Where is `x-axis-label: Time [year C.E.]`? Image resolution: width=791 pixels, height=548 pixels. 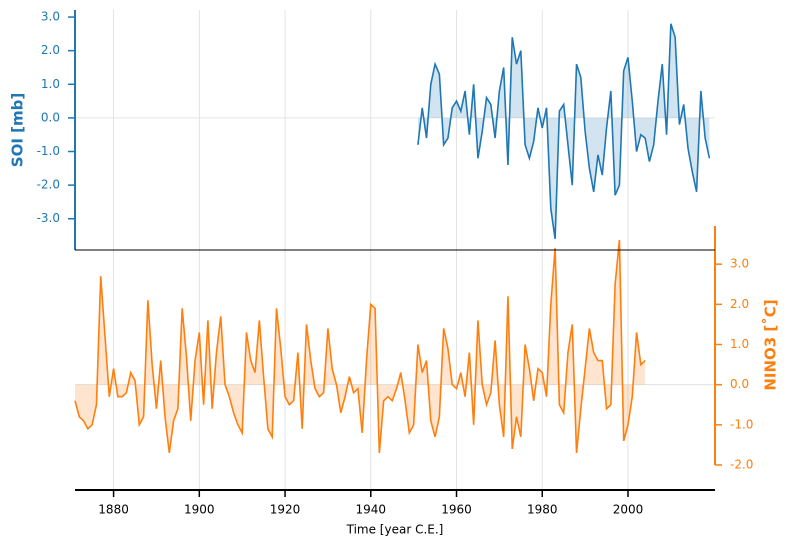 x-axis-label: Time [year C.E.] is located at coordinates (395, 530).